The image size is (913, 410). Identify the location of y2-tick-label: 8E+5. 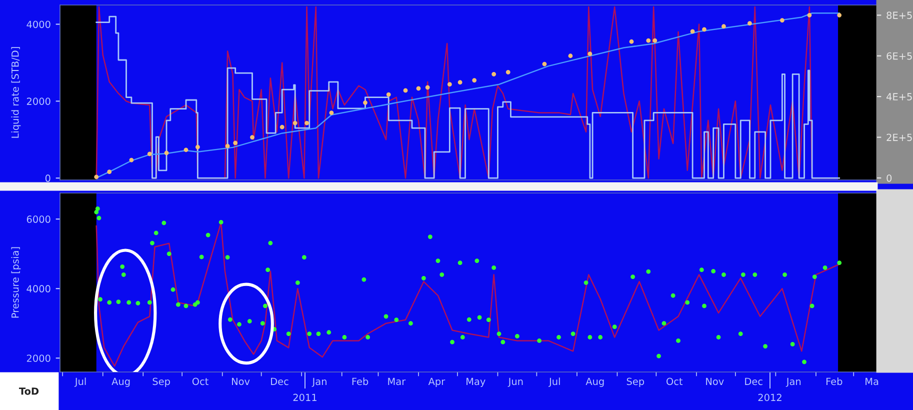
(899, 16).